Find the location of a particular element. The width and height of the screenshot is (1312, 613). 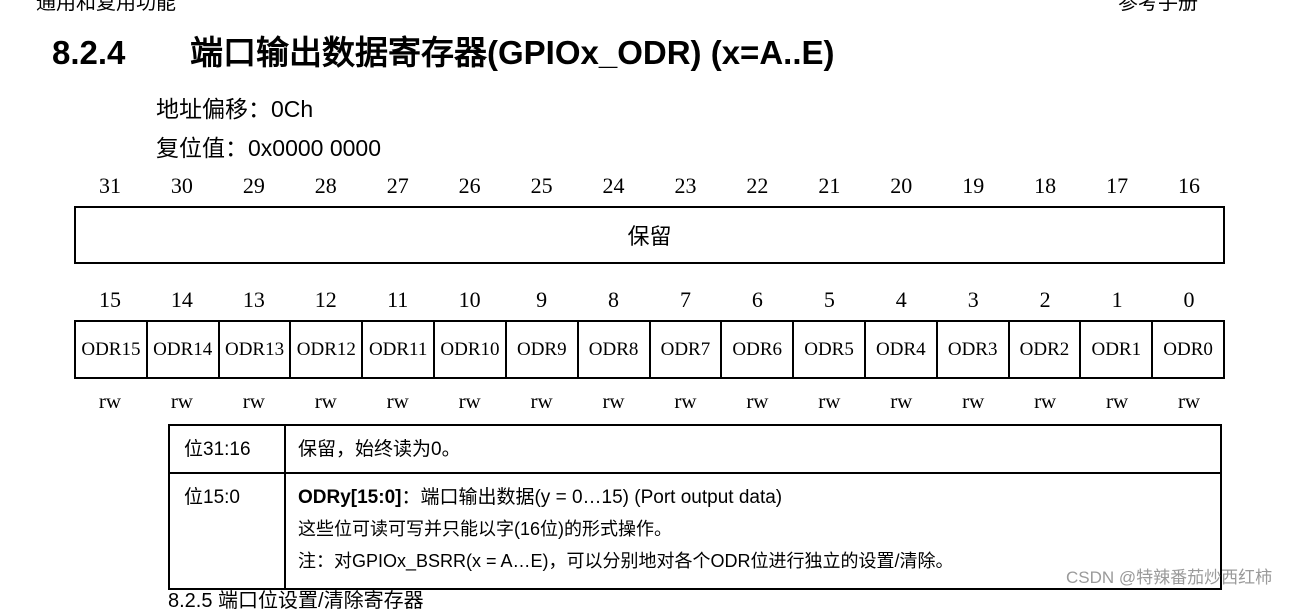

odr-field: ODR12 is located at coordinates (327, 349).